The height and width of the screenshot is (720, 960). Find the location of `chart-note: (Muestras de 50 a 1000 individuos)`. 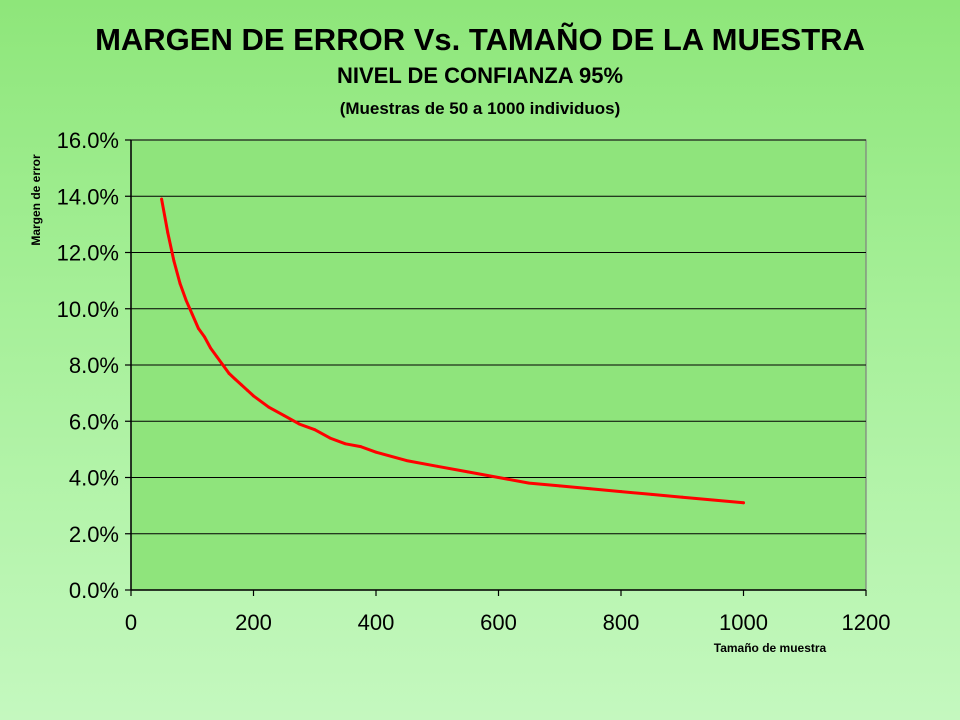

chart-note: (Muestras de 50 a 1000 individuos) is located at coordinates (480, 108).